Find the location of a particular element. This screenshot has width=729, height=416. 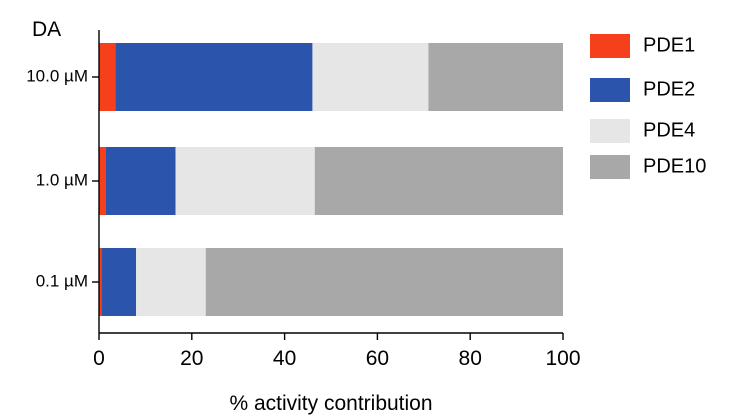

bar-pde1-10-0-m is located at coordinates (107, 77).